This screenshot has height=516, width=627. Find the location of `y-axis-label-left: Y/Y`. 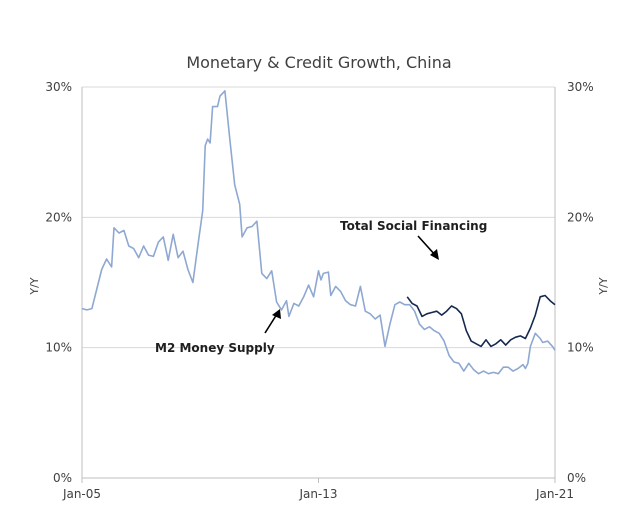

y-axis-label-left: Y/Y is located at coordinates (34, 286).